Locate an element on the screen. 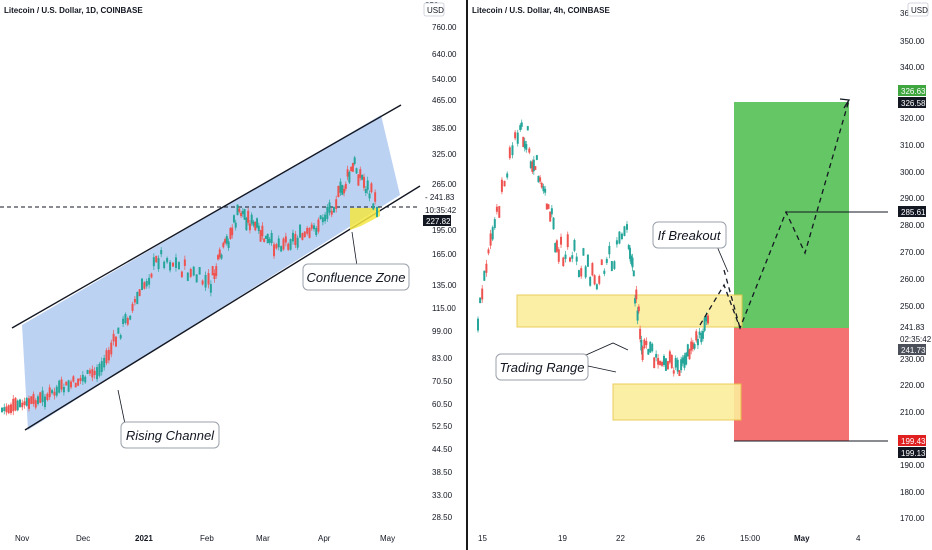 The width and height of the screenshot is (932, 550). left-x-2021: 2021 is located at coordinates (144, 538).